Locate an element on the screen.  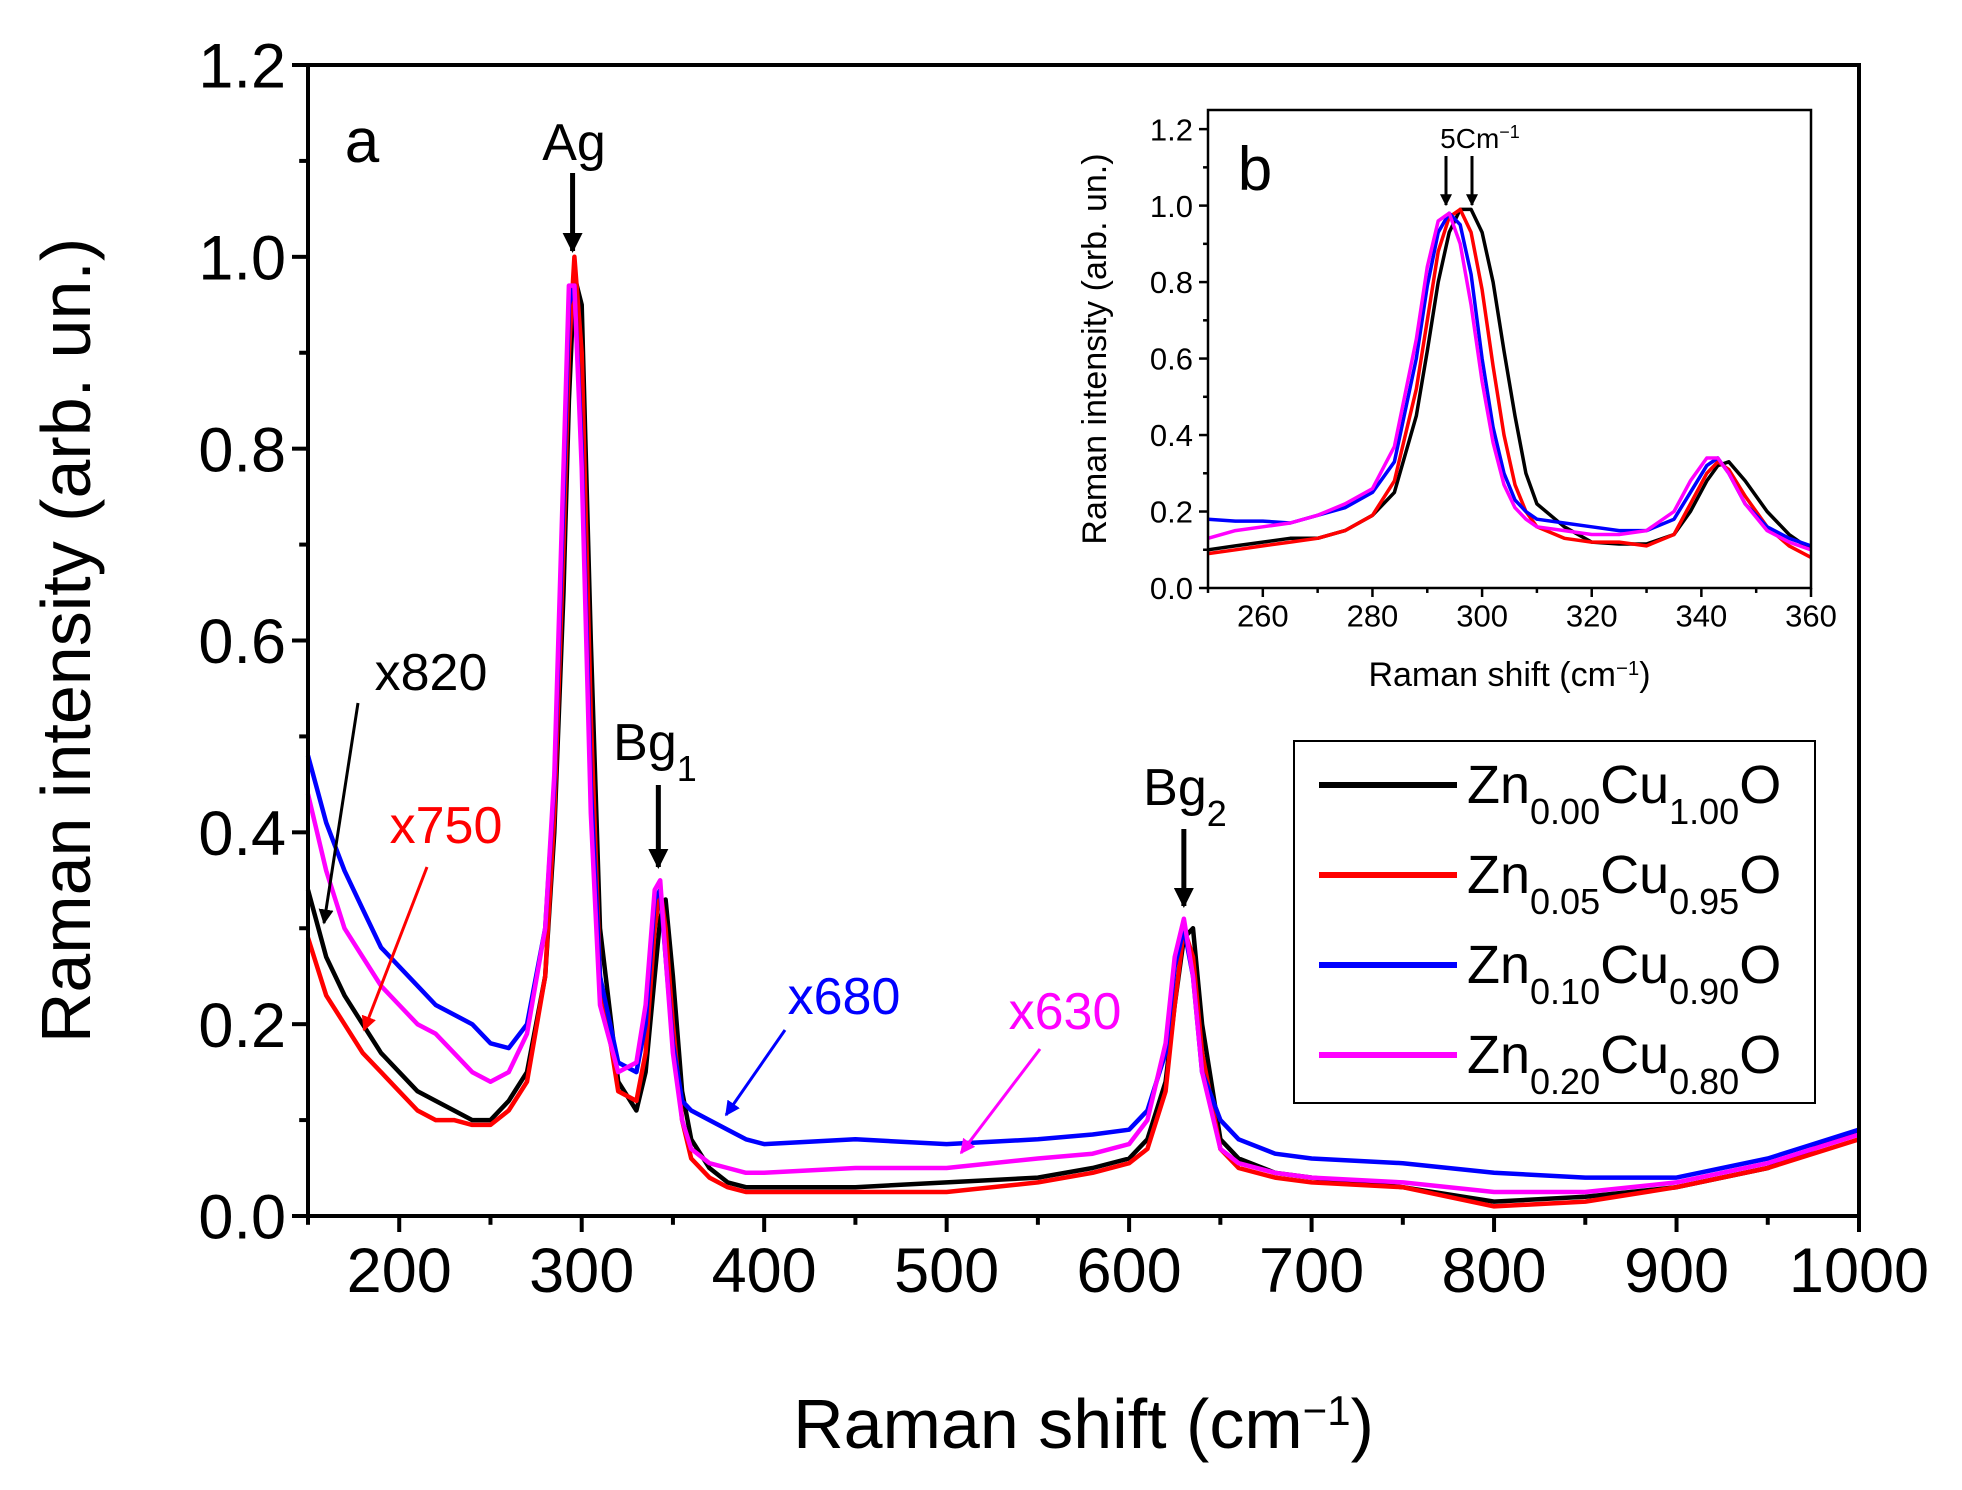
panel-label-a-text: a is located at coordinates (362, 141).